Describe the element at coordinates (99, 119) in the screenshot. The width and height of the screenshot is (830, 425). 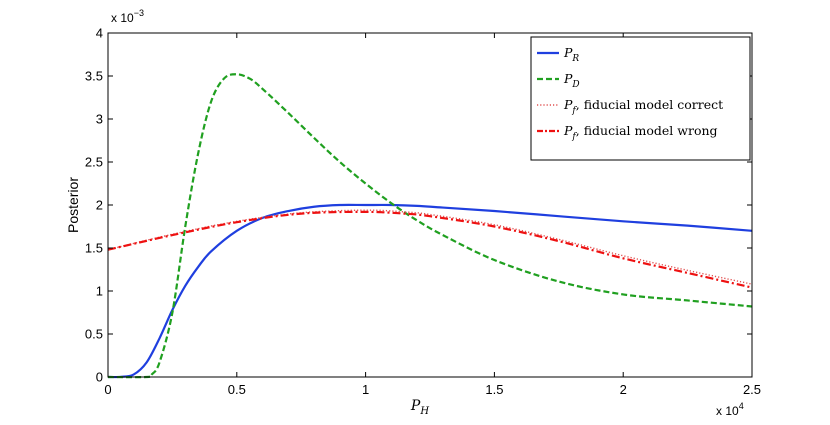
I see `y-tick-label: 3` at that location.